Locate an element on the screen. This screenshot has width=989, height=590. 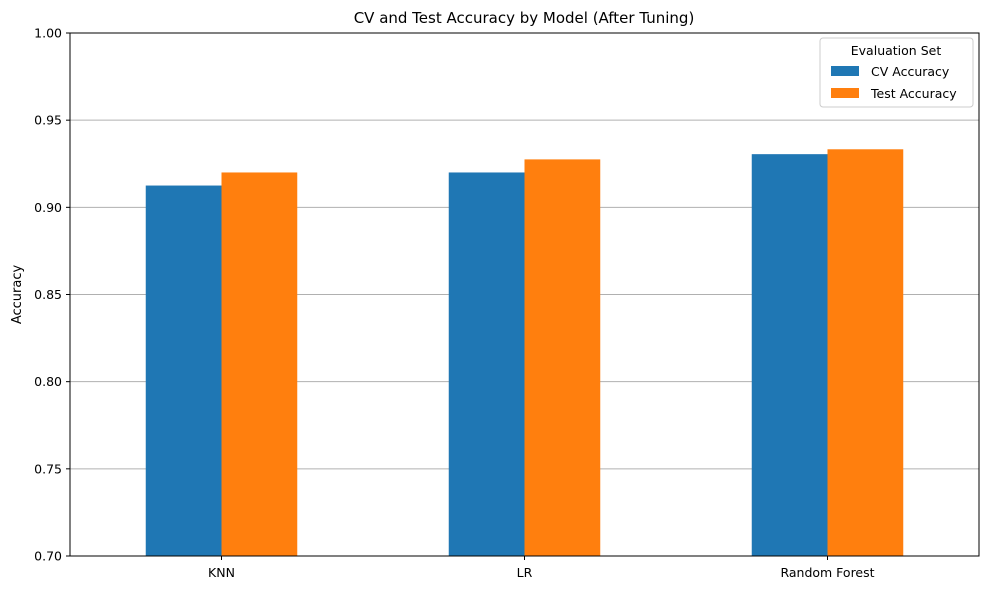
y-tick-label: 0.80 is located at coordinates (48, 381).